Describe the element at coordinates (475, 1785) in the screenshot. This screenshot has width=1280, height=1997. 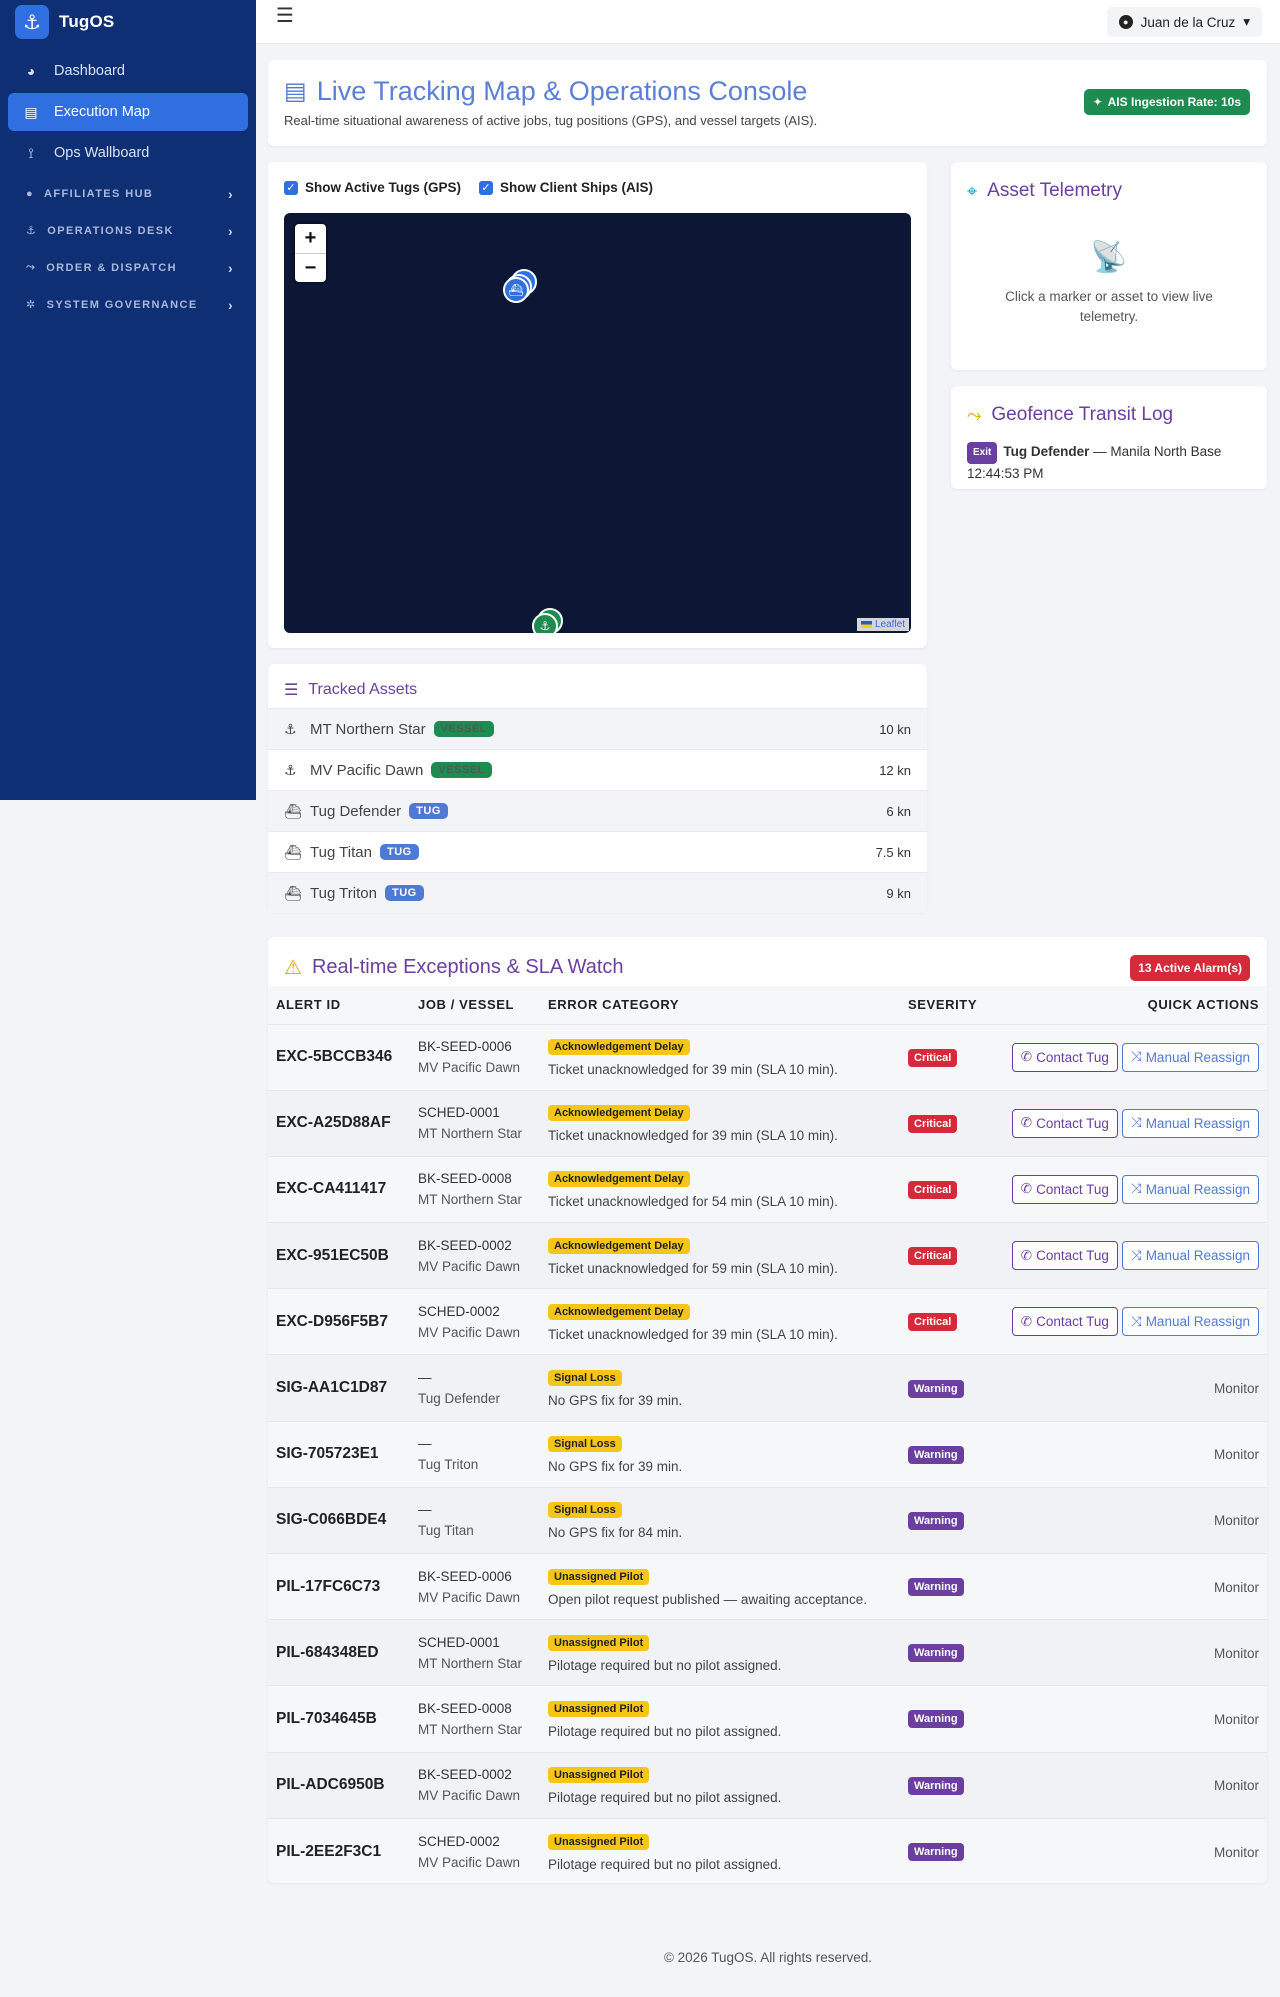
I see `job-vessel: BK-SEED-0002 MV Pacific Dawn` at that location.